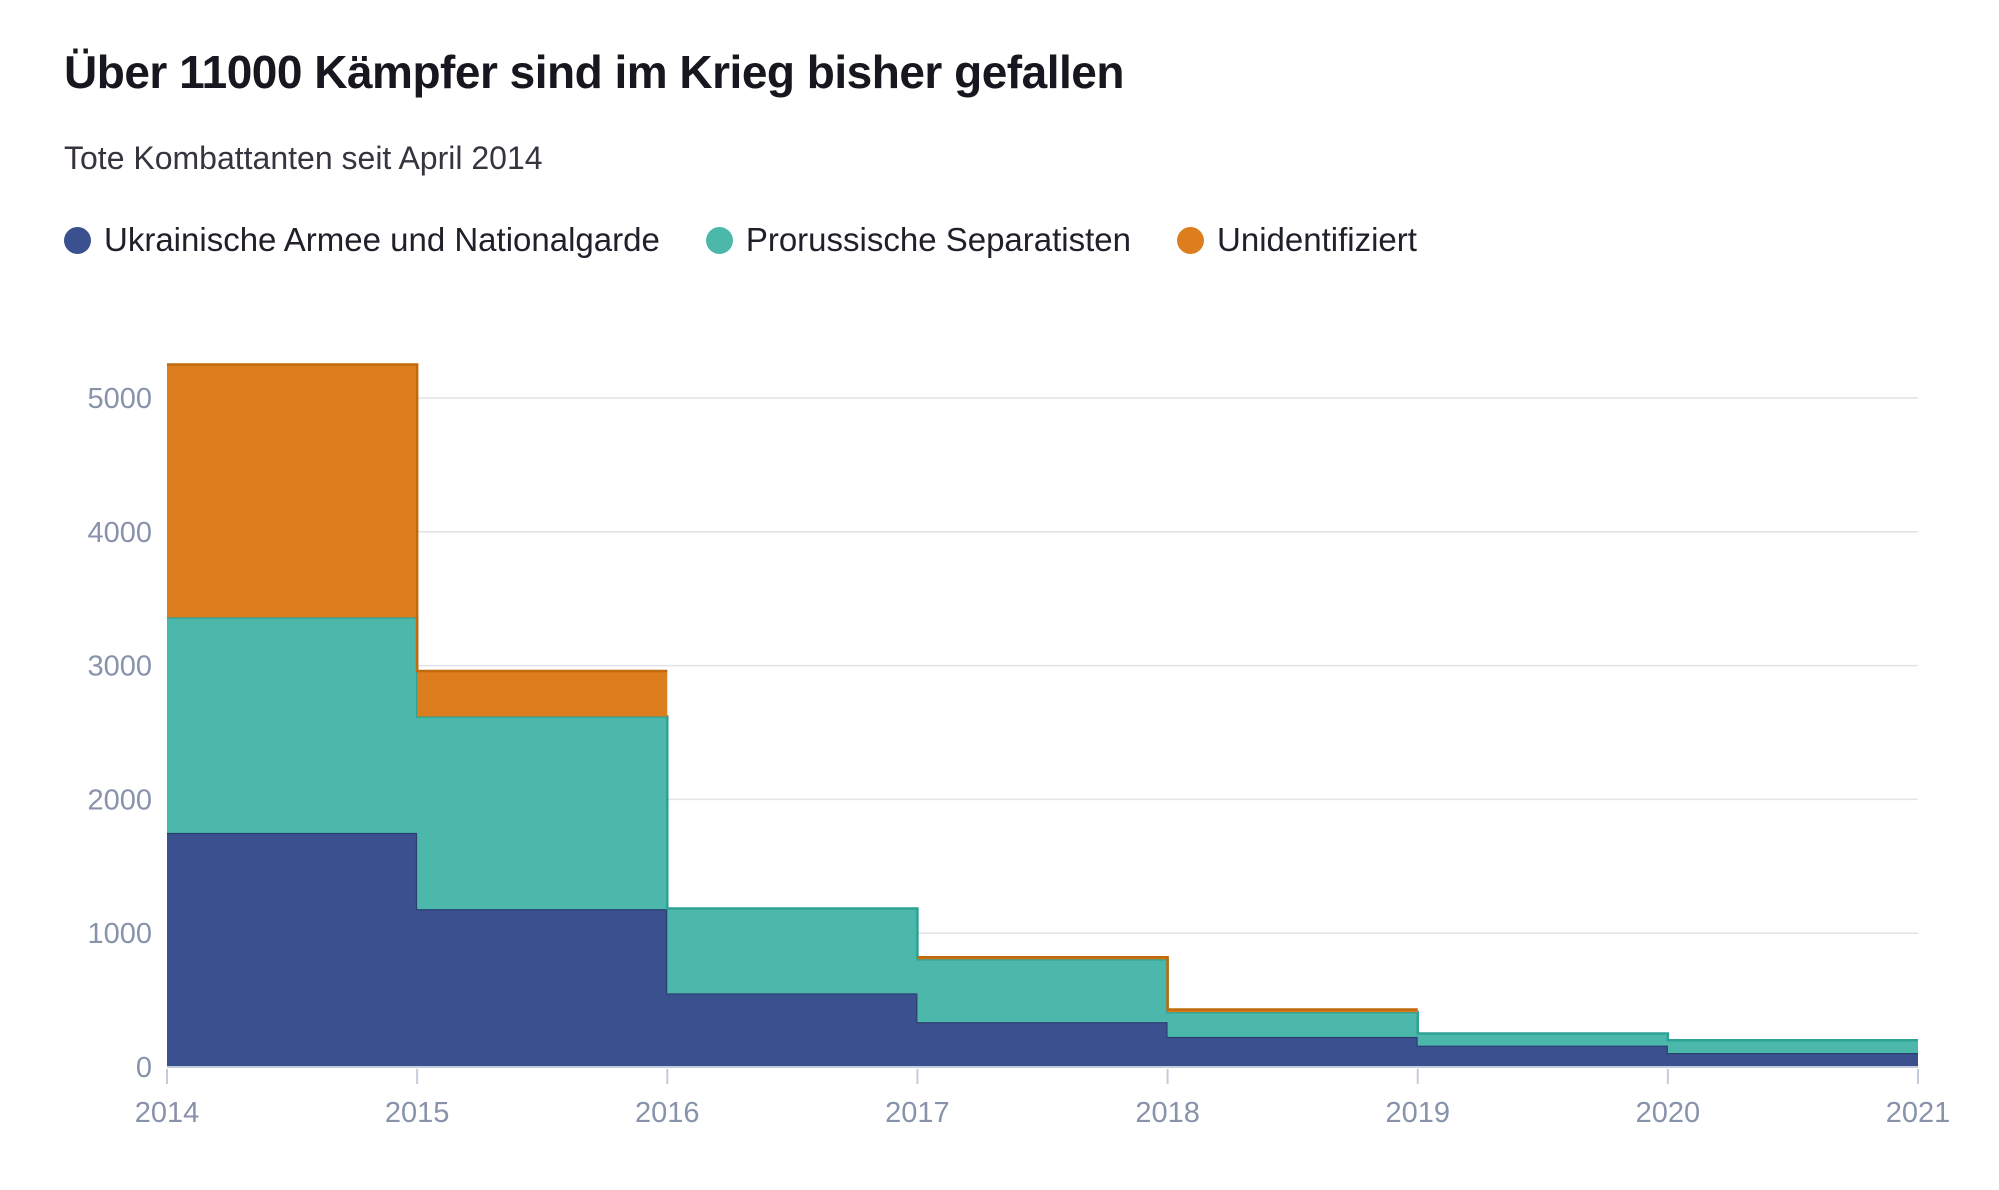 Image resolution: width=1999 pixels, height=1190 pixels. What do you see at coordinates (1317, 240) in the screenshot?
I see `legend-label: Unidentifiziert` at bounding box center [1317, 240].